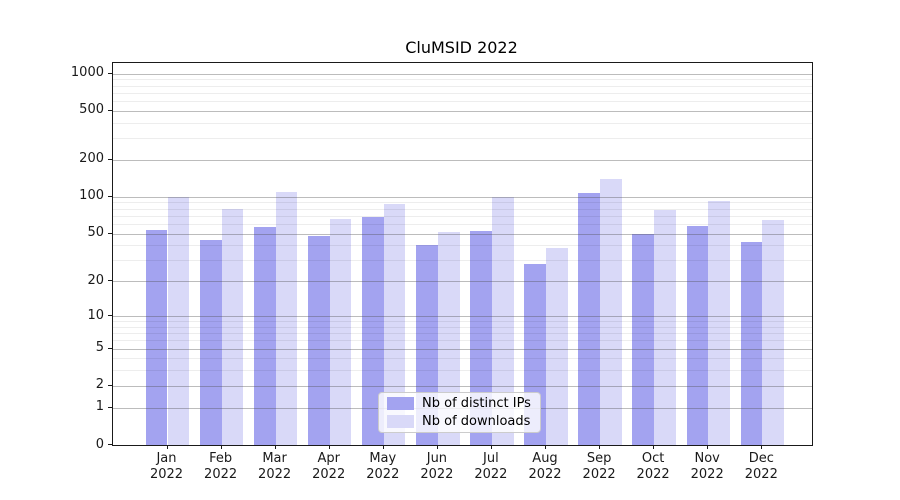 This screenshot has height=500, width=900. What do you see at coordinates (99, 407) in the screenshot?
I see `y-tick-label-1: 1` at bounding box center [99, 407].